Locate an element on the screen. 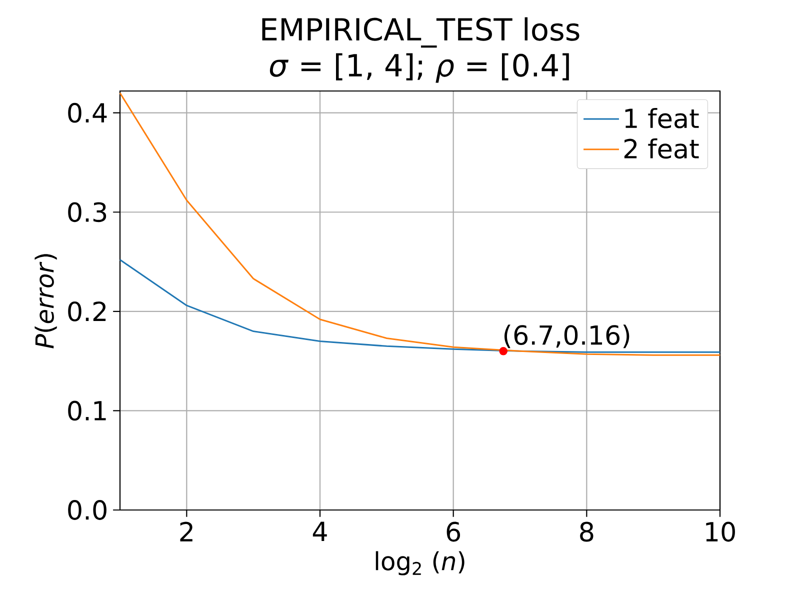 Image resolution: width=800 pixels, height=600 pixels. y-tick-label: 0.4 is located at coordinates (87, 112).